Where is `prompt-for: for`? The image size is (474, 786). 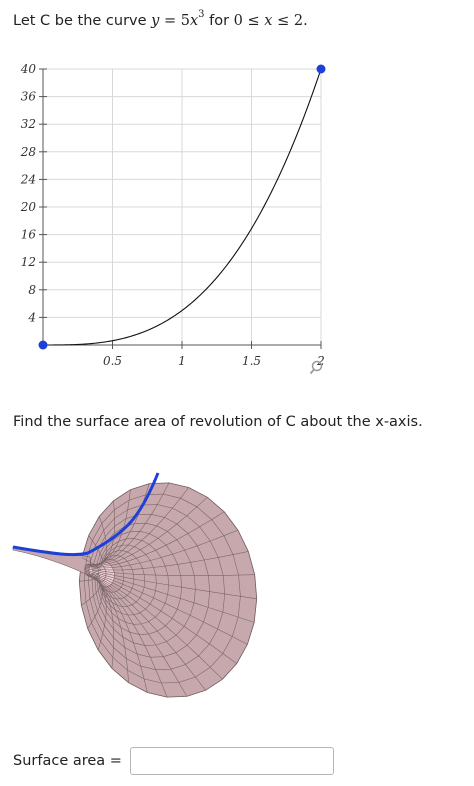 prompt-for: for is located at coordinates (219, 20).